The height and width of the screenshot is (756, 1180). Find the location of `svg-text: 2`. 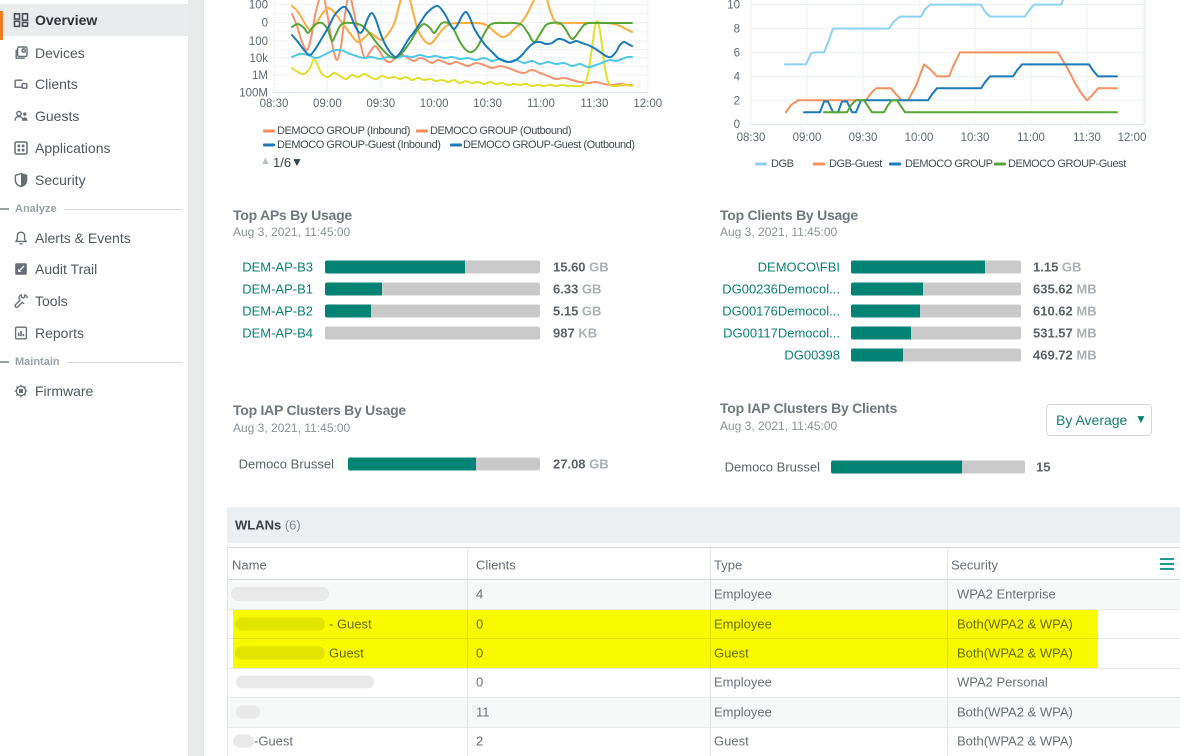

svg-text: 2 is located at coordinates (737, 101).